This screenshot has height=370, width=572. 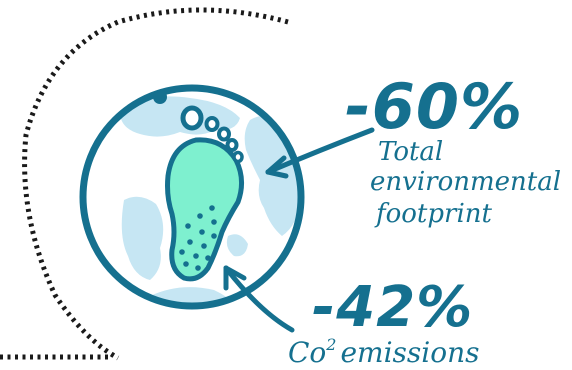 What do you see at coordinates (410, 152) in the screenshot?
I see `footprint-label-line1: Total` at bounding box center [410, 152].